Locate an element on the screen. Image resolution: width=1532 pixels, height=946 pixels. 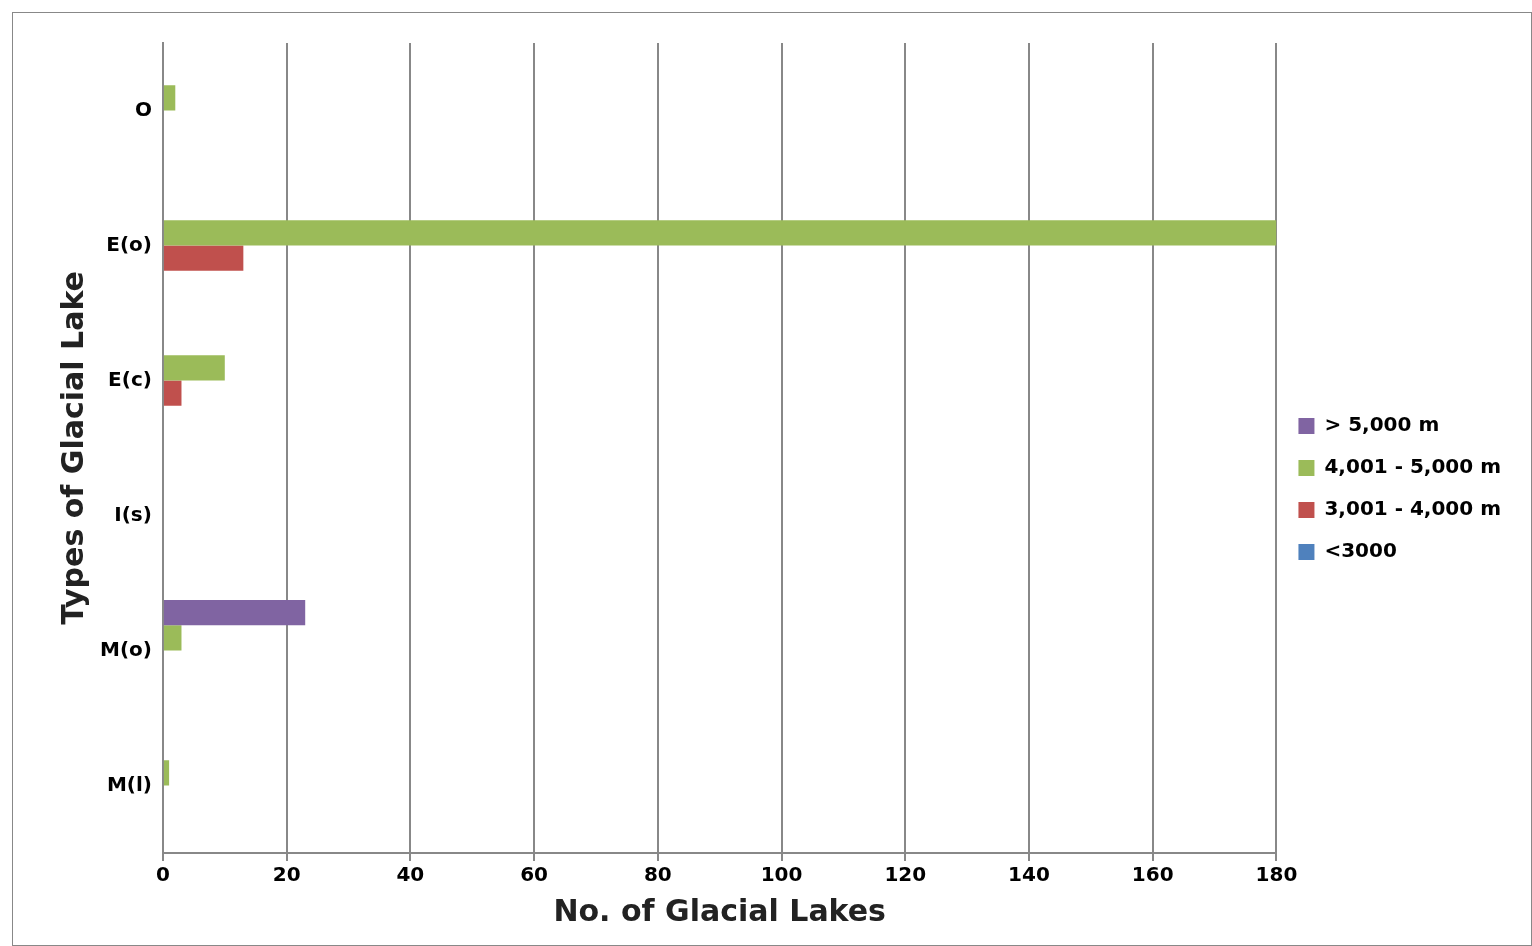
x-tick-label: 100 is located at coordinates (781, 874).